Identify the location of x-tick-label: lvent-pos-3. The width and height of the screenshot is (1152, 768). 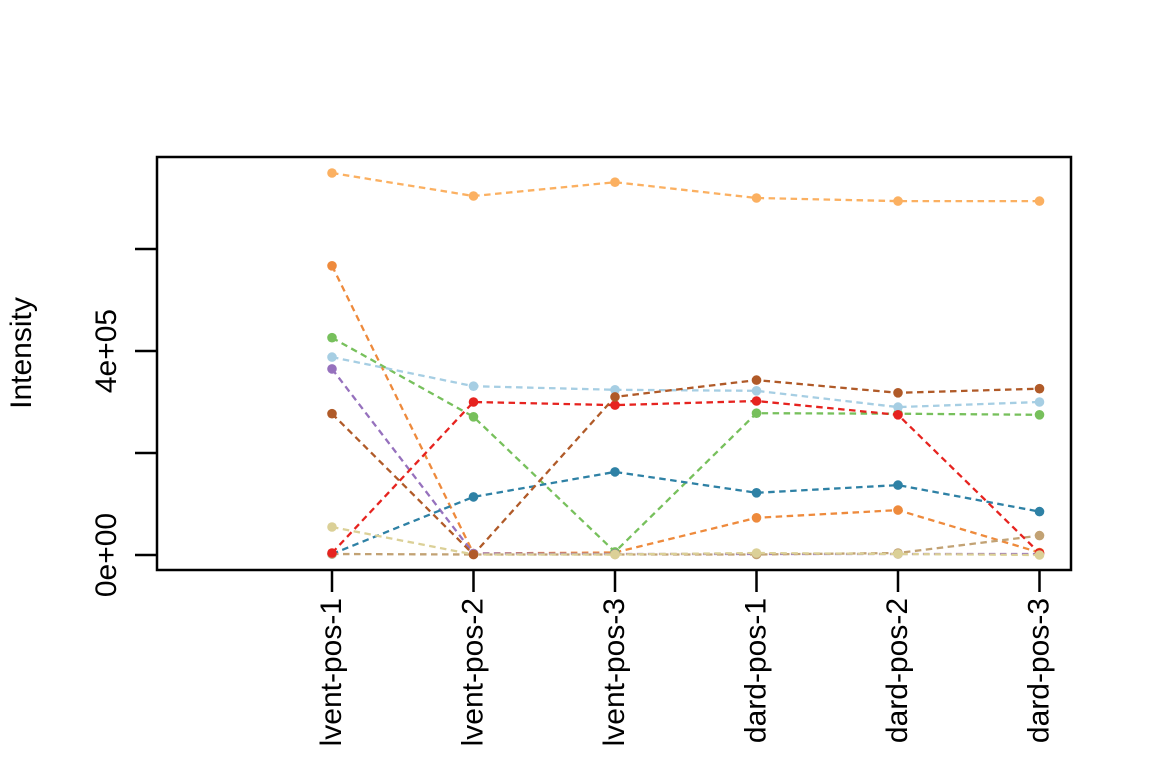
(614, 672).